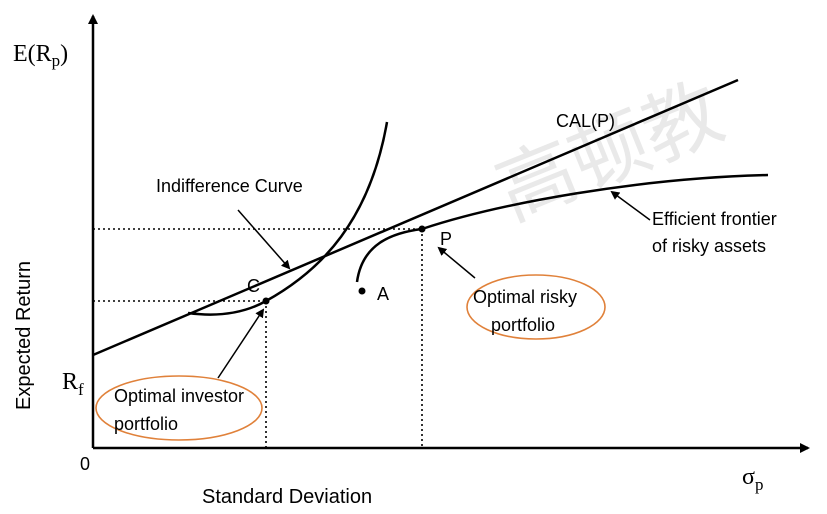 Image resolution: width=827 pixels, height=514 pixels. Describe the element at coordinates (32, 54) in the screenshot. I see `y-axis-symbol-main: E(R` at that location.